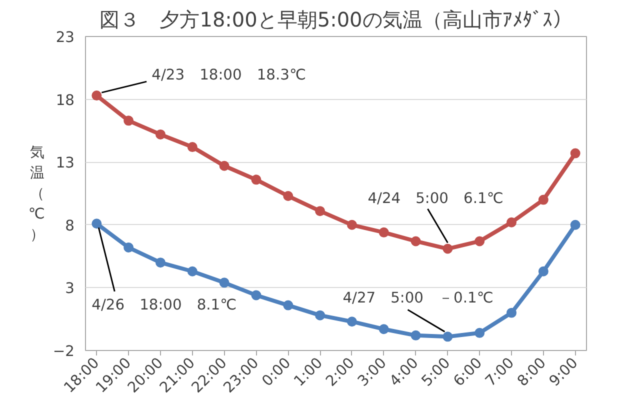 Image resolution: width=626 pixels, height=405 pixels. Describe the element at coordinates (70, 289) in the screenshot. I see `y-tick-label: 3` at that location.